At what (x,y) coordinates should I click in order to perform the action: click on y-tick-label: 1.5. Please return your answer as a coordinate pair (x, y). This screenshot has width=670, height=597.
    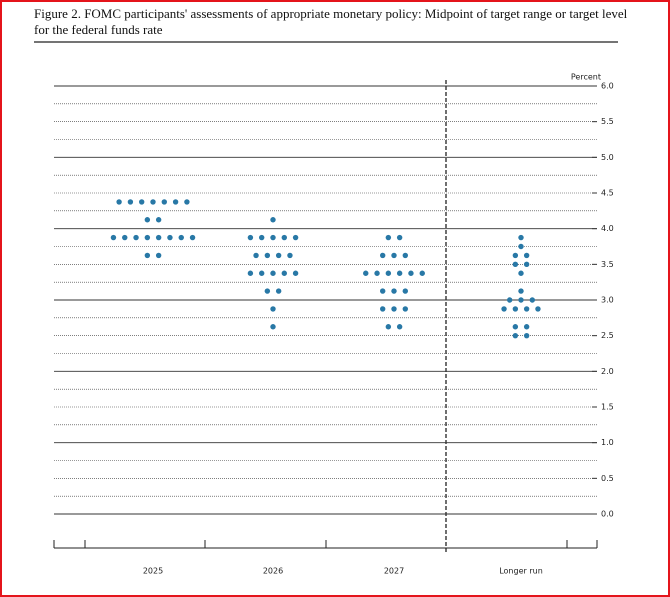
    Looking at the image, I should click on (607, 407).